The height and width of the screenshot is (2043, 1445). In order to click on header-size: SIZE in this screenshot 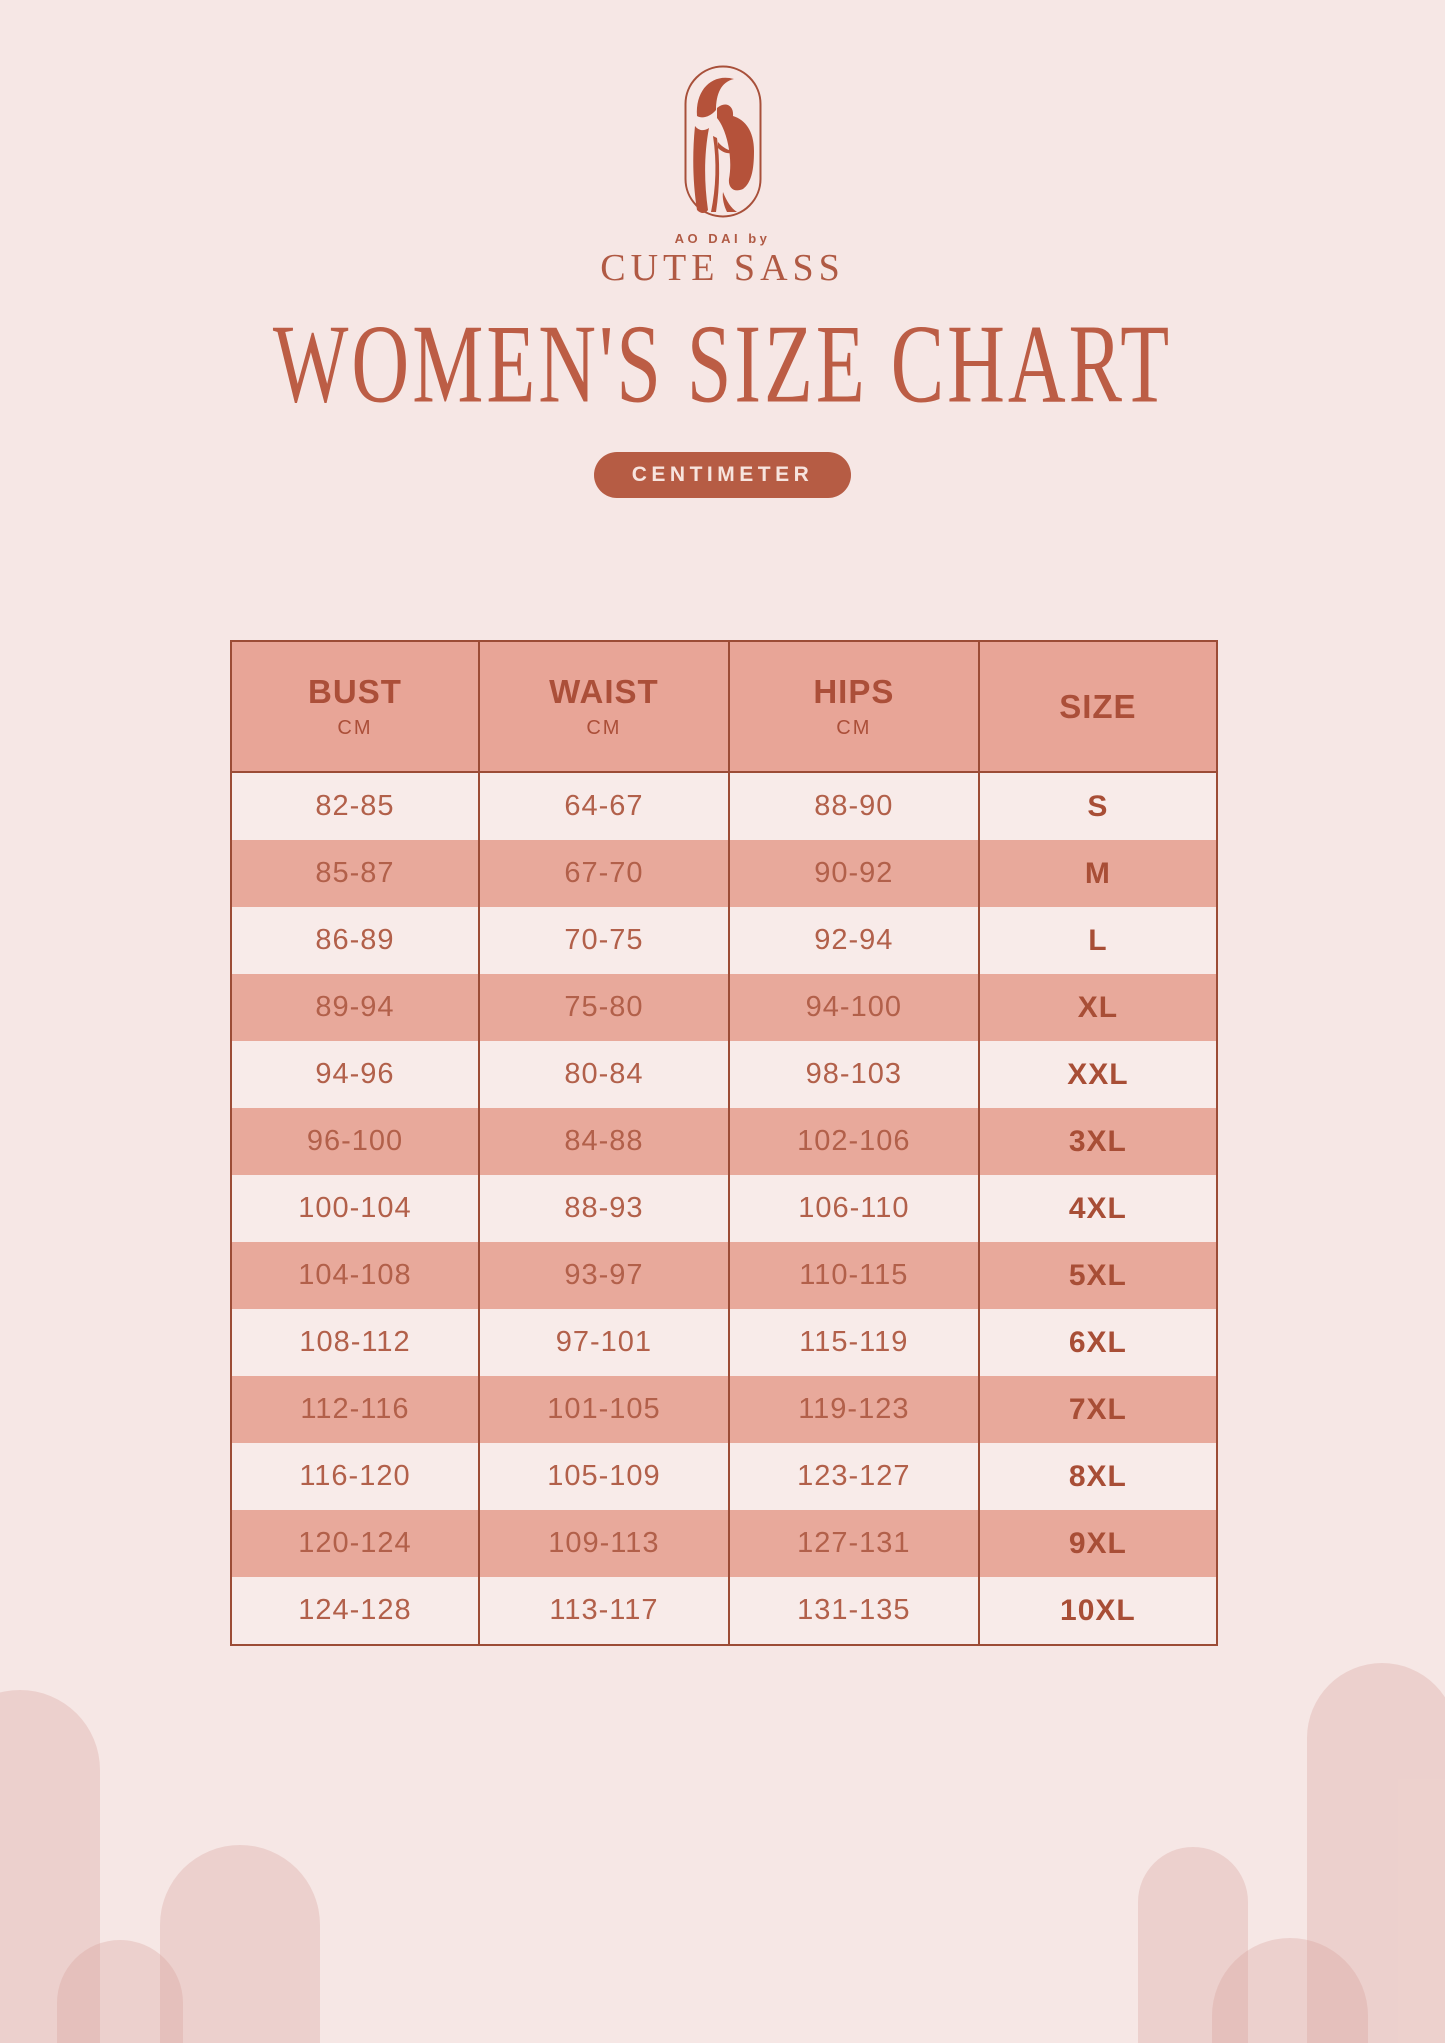, I will do `click(1098, 706)`.